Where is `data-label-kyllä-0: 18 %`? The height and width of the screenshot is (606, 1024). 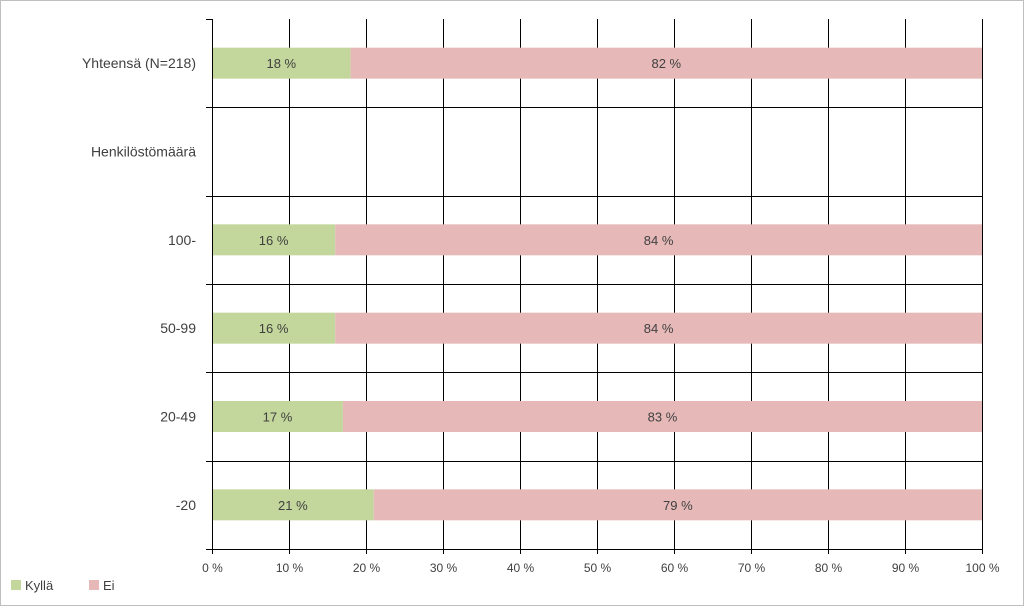
data-label-kyllä-0: 18 % is located at coordinates (281, 63).